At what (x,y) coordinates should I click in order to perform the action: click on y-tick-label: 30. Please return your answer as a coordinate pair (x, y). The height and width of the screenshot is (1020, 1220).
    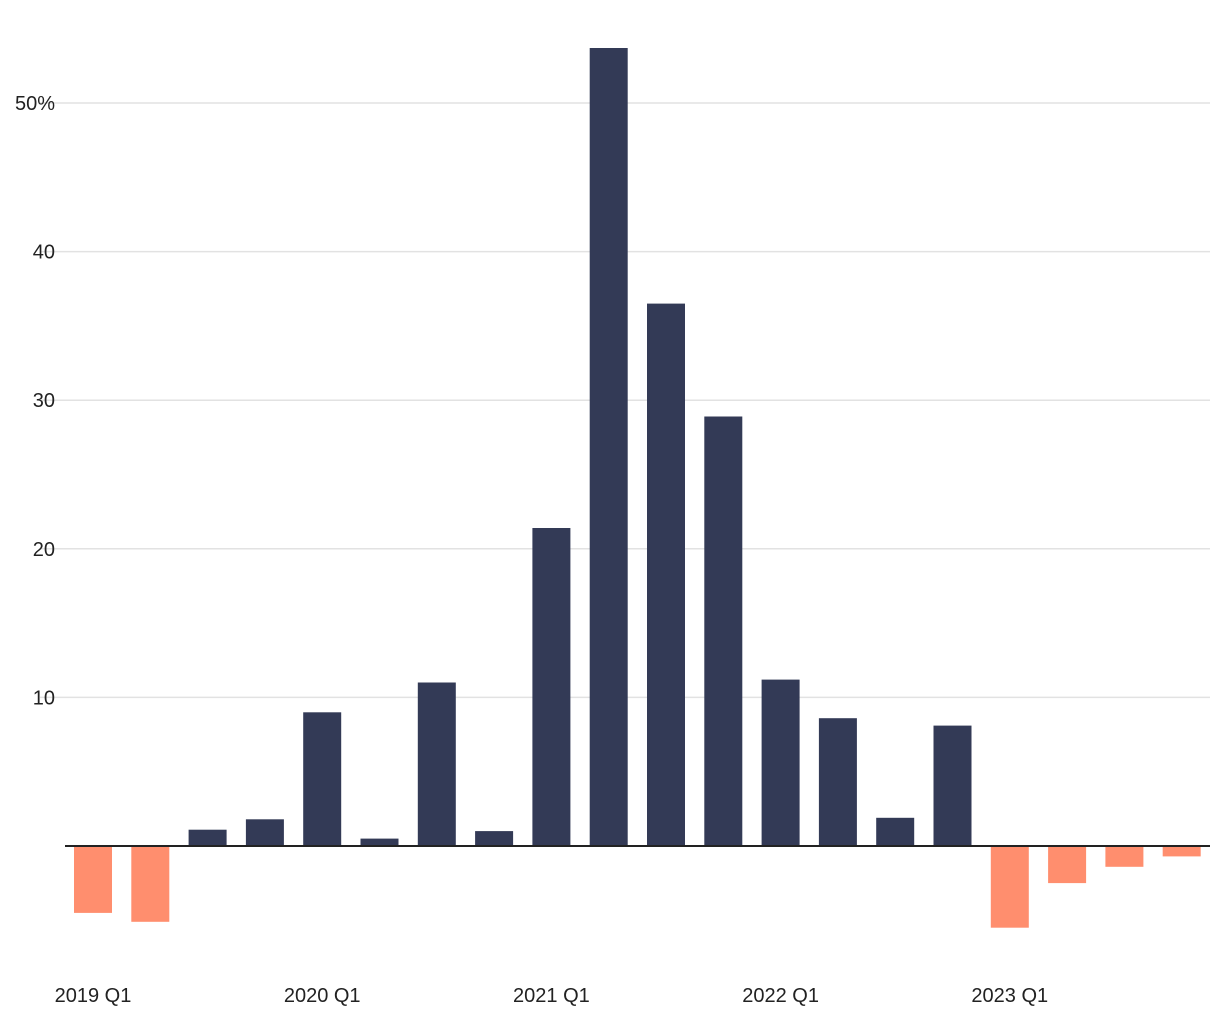
    Looking at the image, I should click on (44, 401).